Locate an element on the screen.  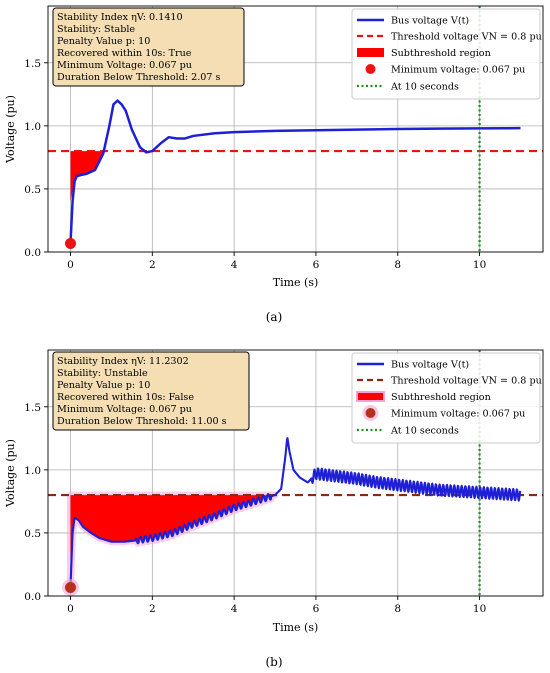
chart-a-ylabel: Voltage (pu) is located at coordinates (10, 129).